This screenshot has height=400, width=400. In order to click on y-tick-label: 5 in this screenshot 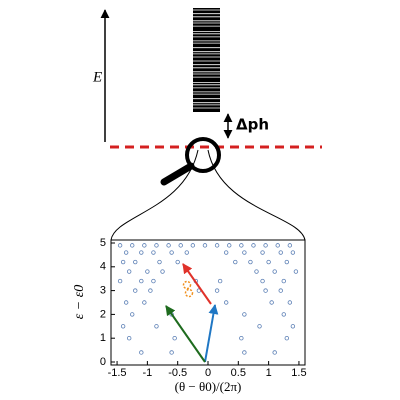, I will do `click(103, 243)`.